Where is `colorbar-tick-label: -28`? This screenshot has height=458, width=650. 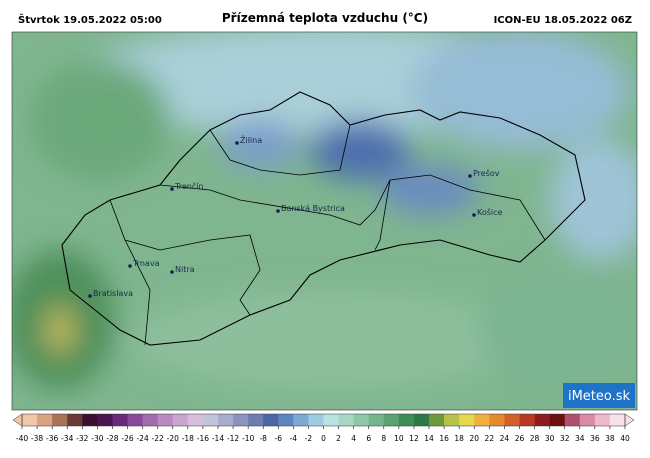 colorbar-tick-label: -28 is located at coordinates (112, 438).